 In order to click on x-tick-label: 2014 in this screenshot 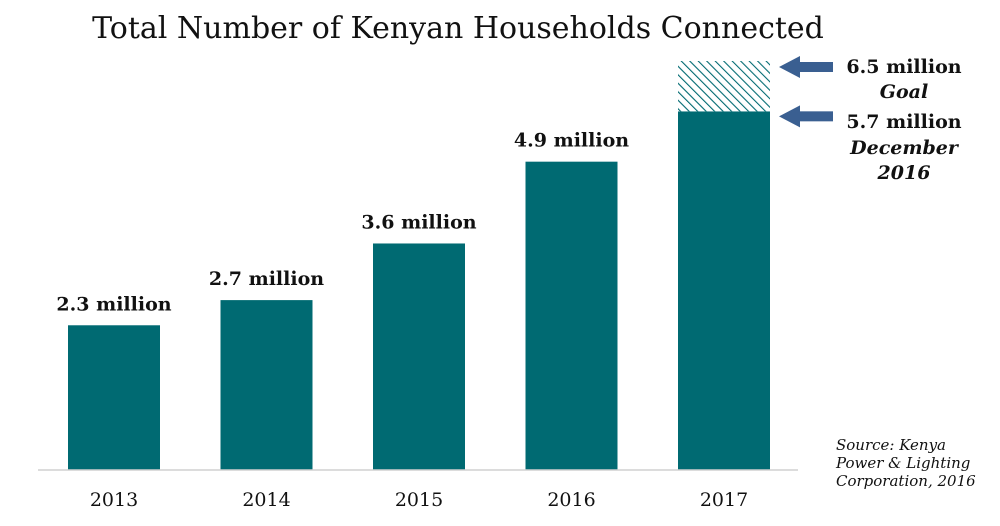, I will do `click(266, 500)`.